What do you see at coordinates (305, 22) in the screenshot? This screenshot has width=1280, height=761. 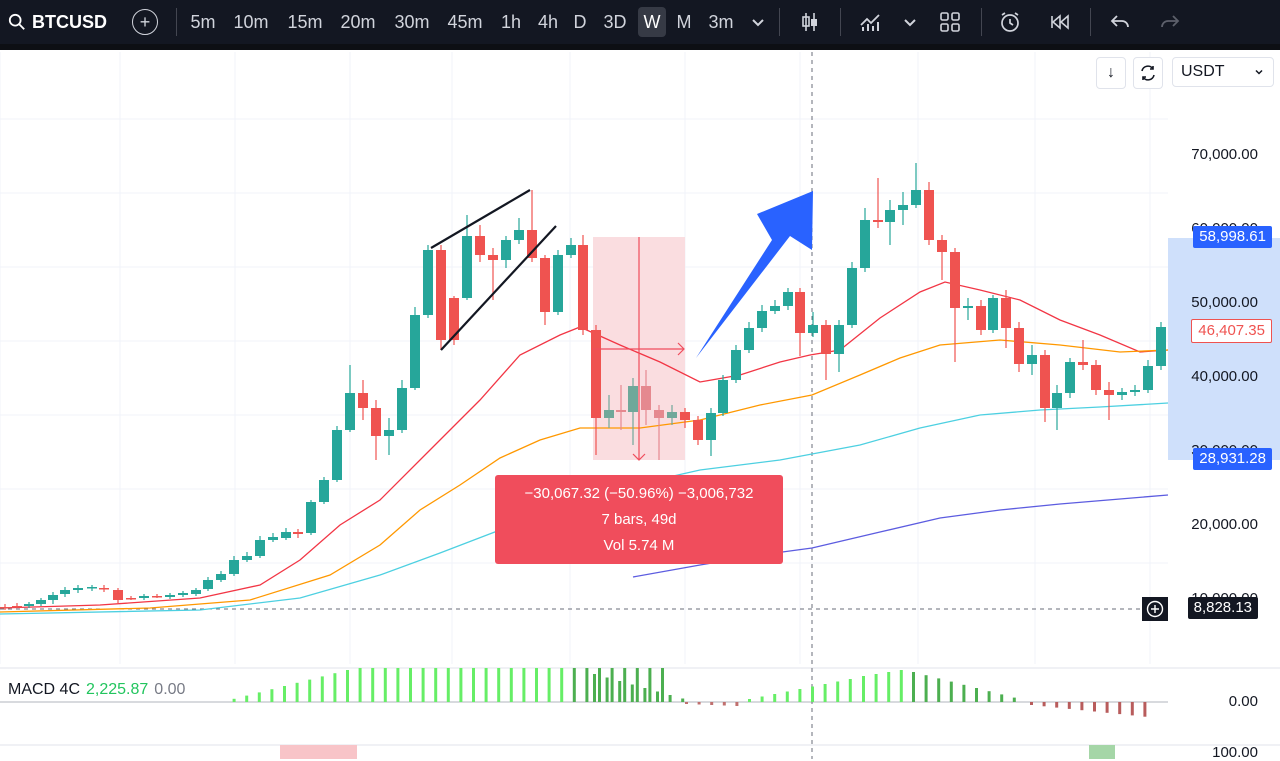 I see `timeframe-15m: 15m` at bounding box center [305, 22].